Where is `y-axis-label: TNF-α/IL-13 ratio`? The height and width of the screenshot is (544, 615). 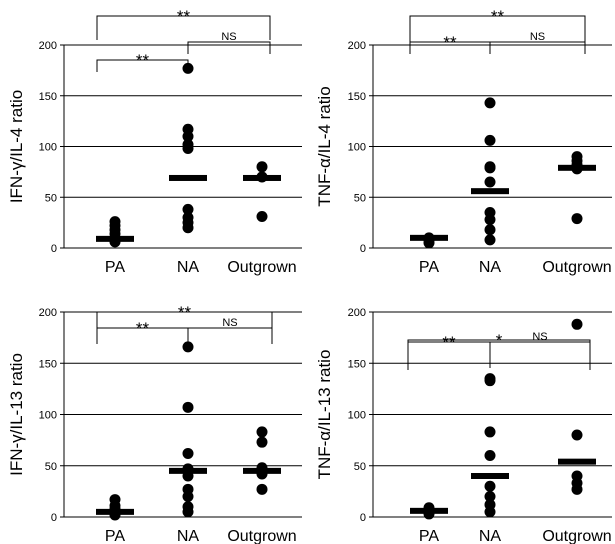
y-axis-label: TNF-α/IL-13 ratio is located at coordinates (324, 415).